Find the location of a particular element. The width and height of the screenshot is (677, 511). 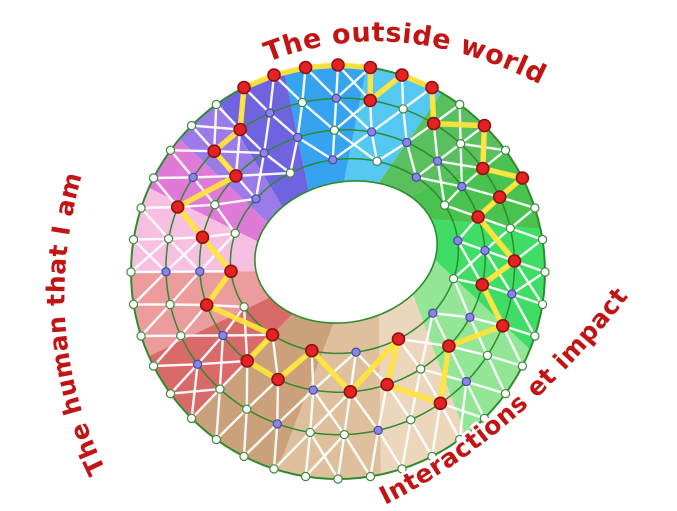

sector-green-med is located at coordinates (442, 144).